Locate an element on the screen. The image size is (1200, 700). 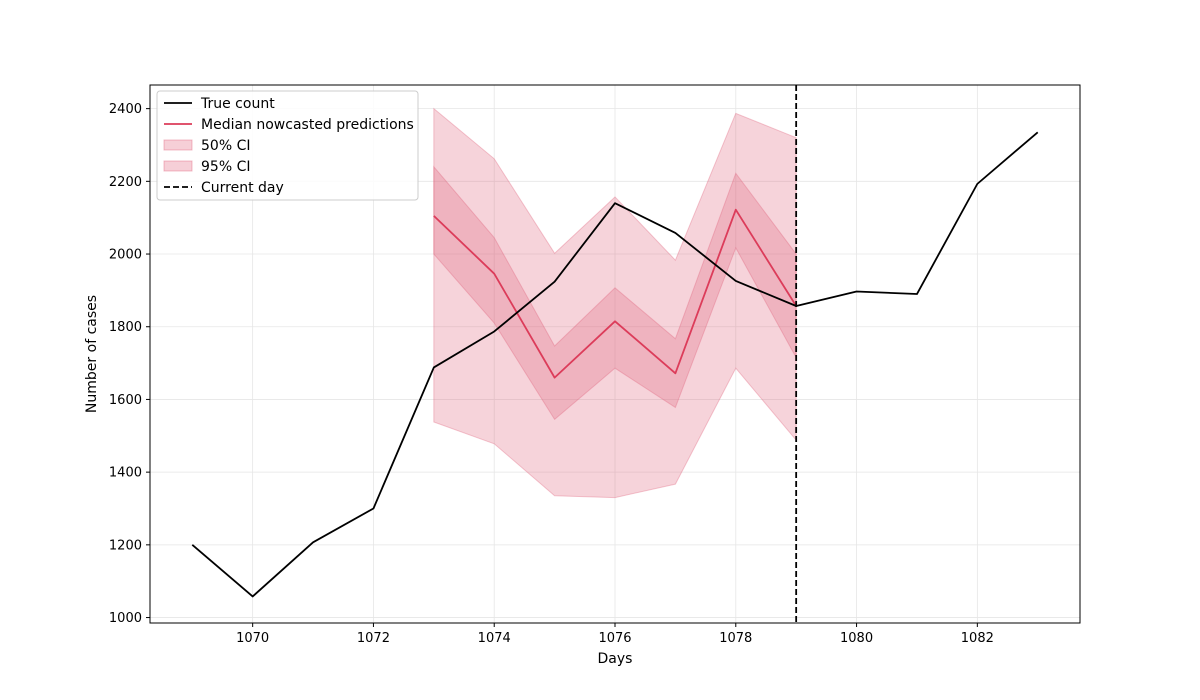
legend-label: Current day is located at coordinates (242, 188).